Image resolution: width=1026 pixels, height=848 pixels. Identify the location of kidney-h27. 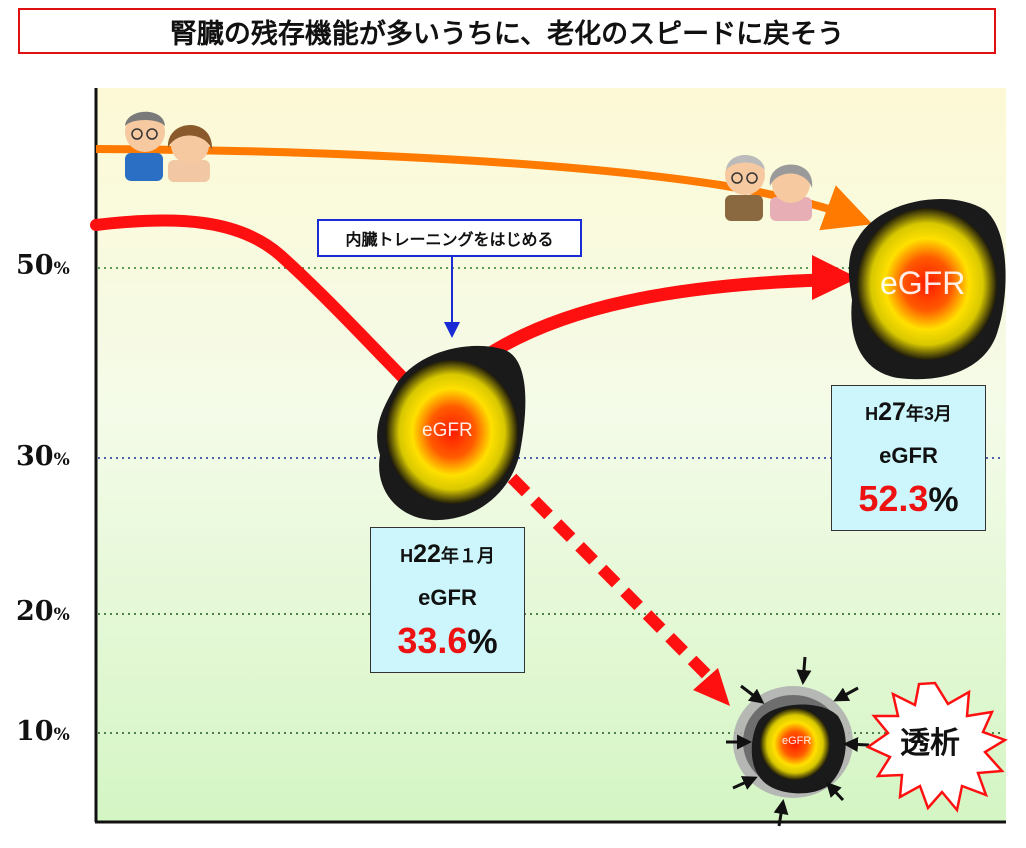
(927, 289).